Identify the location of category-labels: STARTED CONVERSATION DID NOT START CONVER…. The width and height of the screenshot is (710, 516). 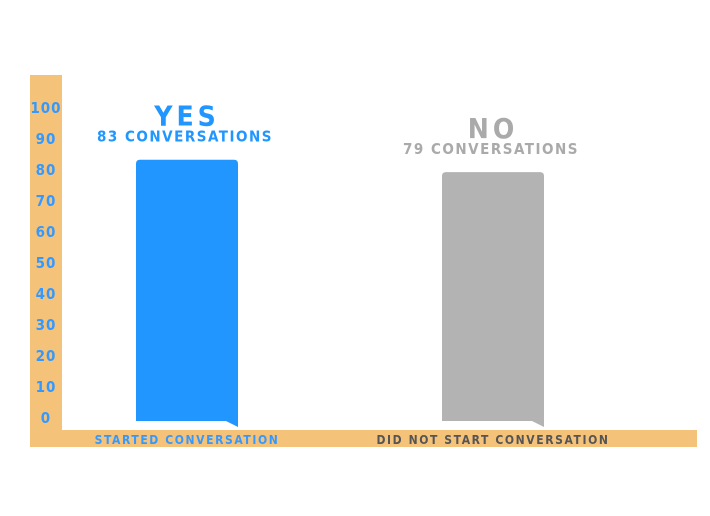
(352, 440).